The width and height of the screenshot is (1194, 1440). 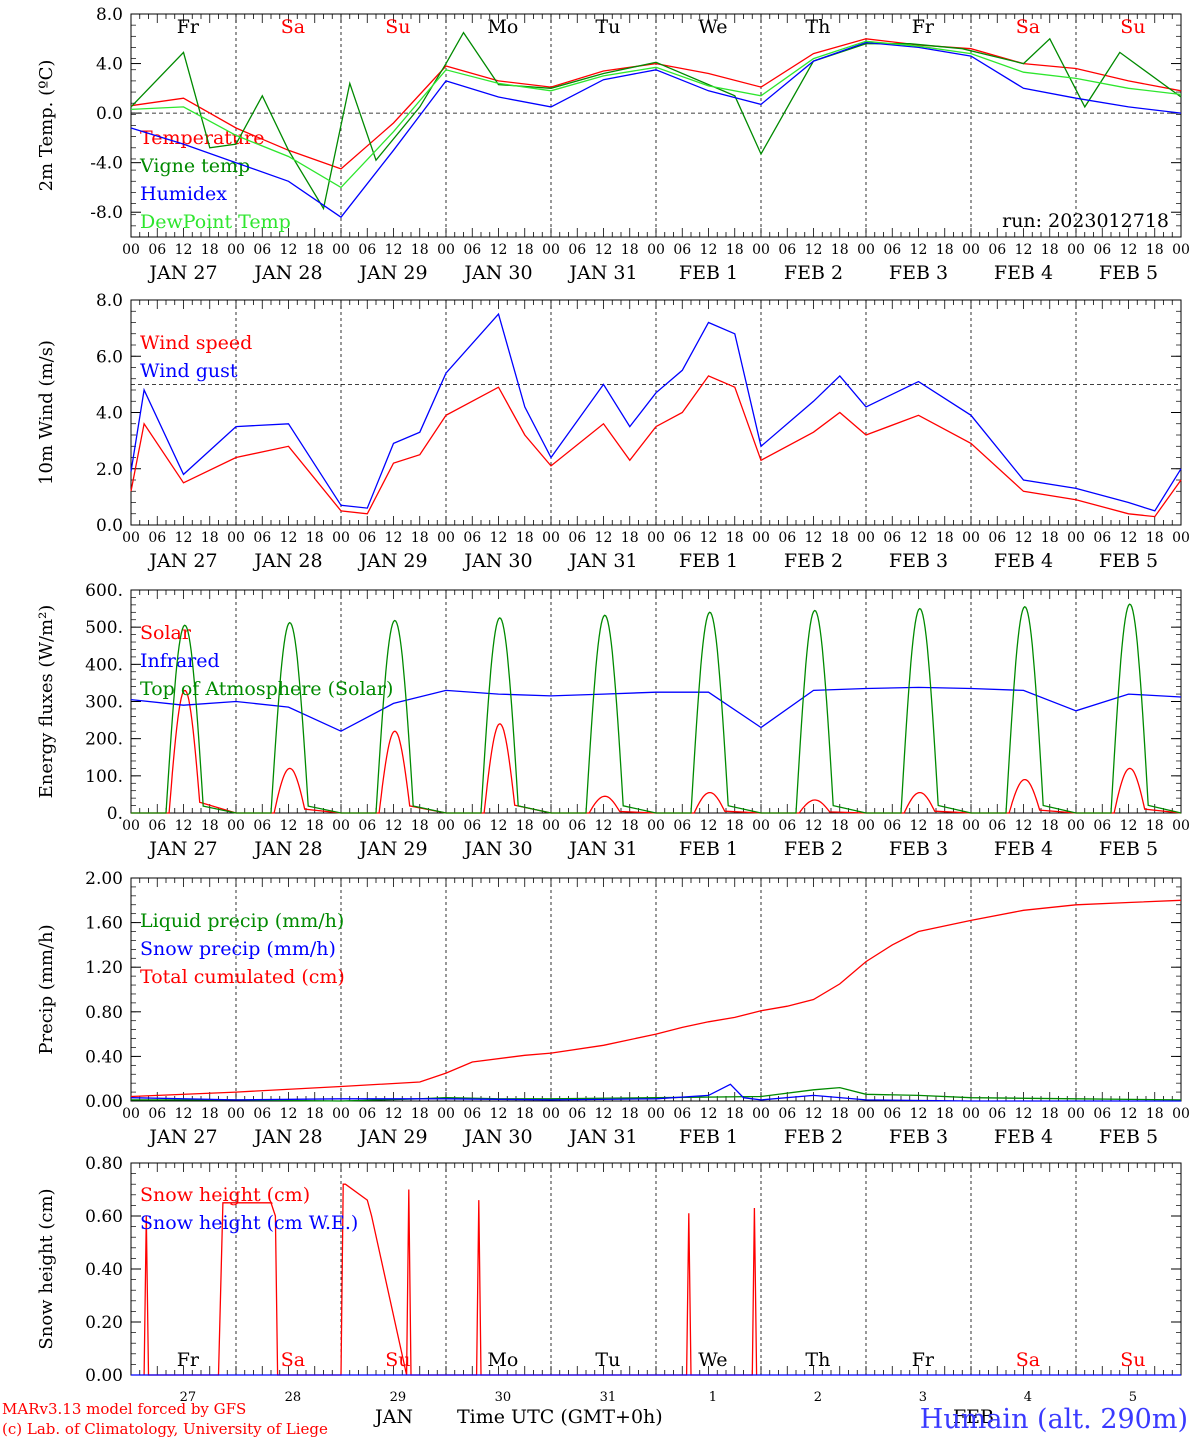 I want to click on series-line-vigne-temp, so click(x=656, y=121).